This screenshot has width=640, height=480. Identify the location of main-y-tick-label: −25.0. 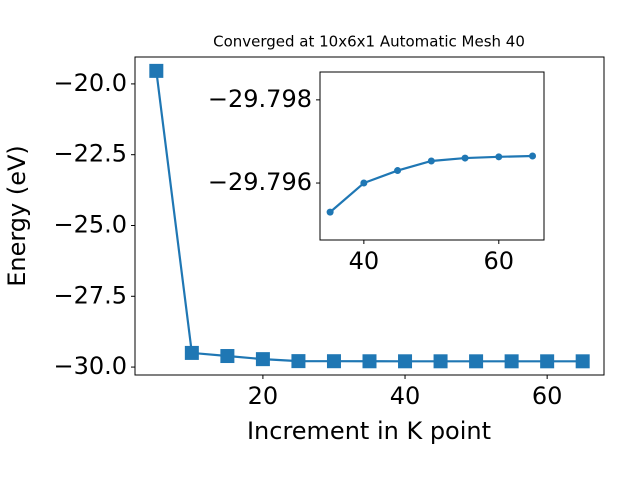
(90, 224).